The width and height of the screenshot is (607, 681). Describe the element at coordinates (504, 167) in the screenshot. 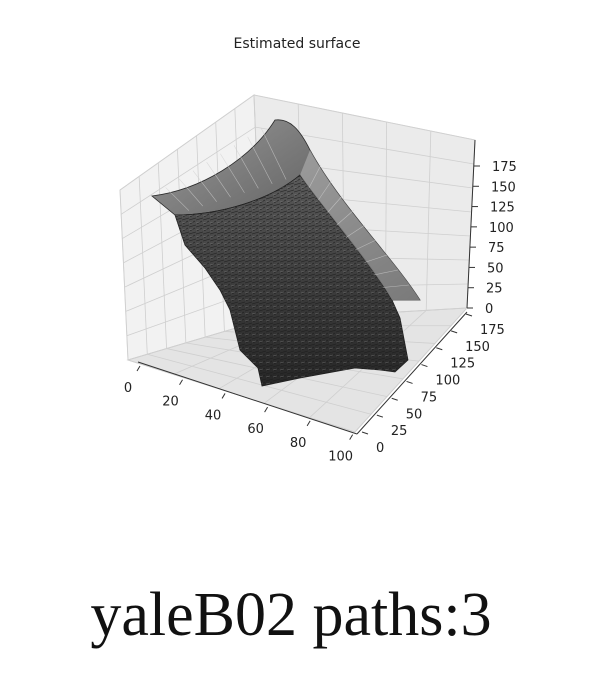

I see `z-tick-label: 175` at that location.